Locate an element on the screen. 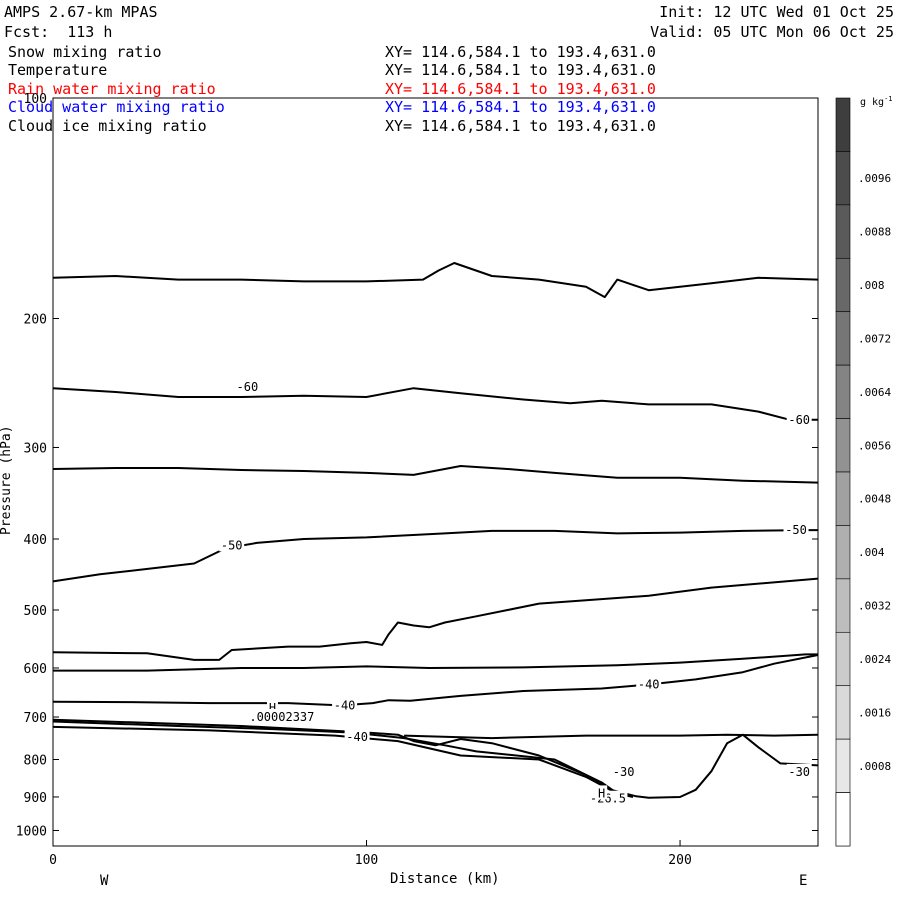 The image size is (900, 900). y-tick-label: 1000 is located at coordinates (31, 831).